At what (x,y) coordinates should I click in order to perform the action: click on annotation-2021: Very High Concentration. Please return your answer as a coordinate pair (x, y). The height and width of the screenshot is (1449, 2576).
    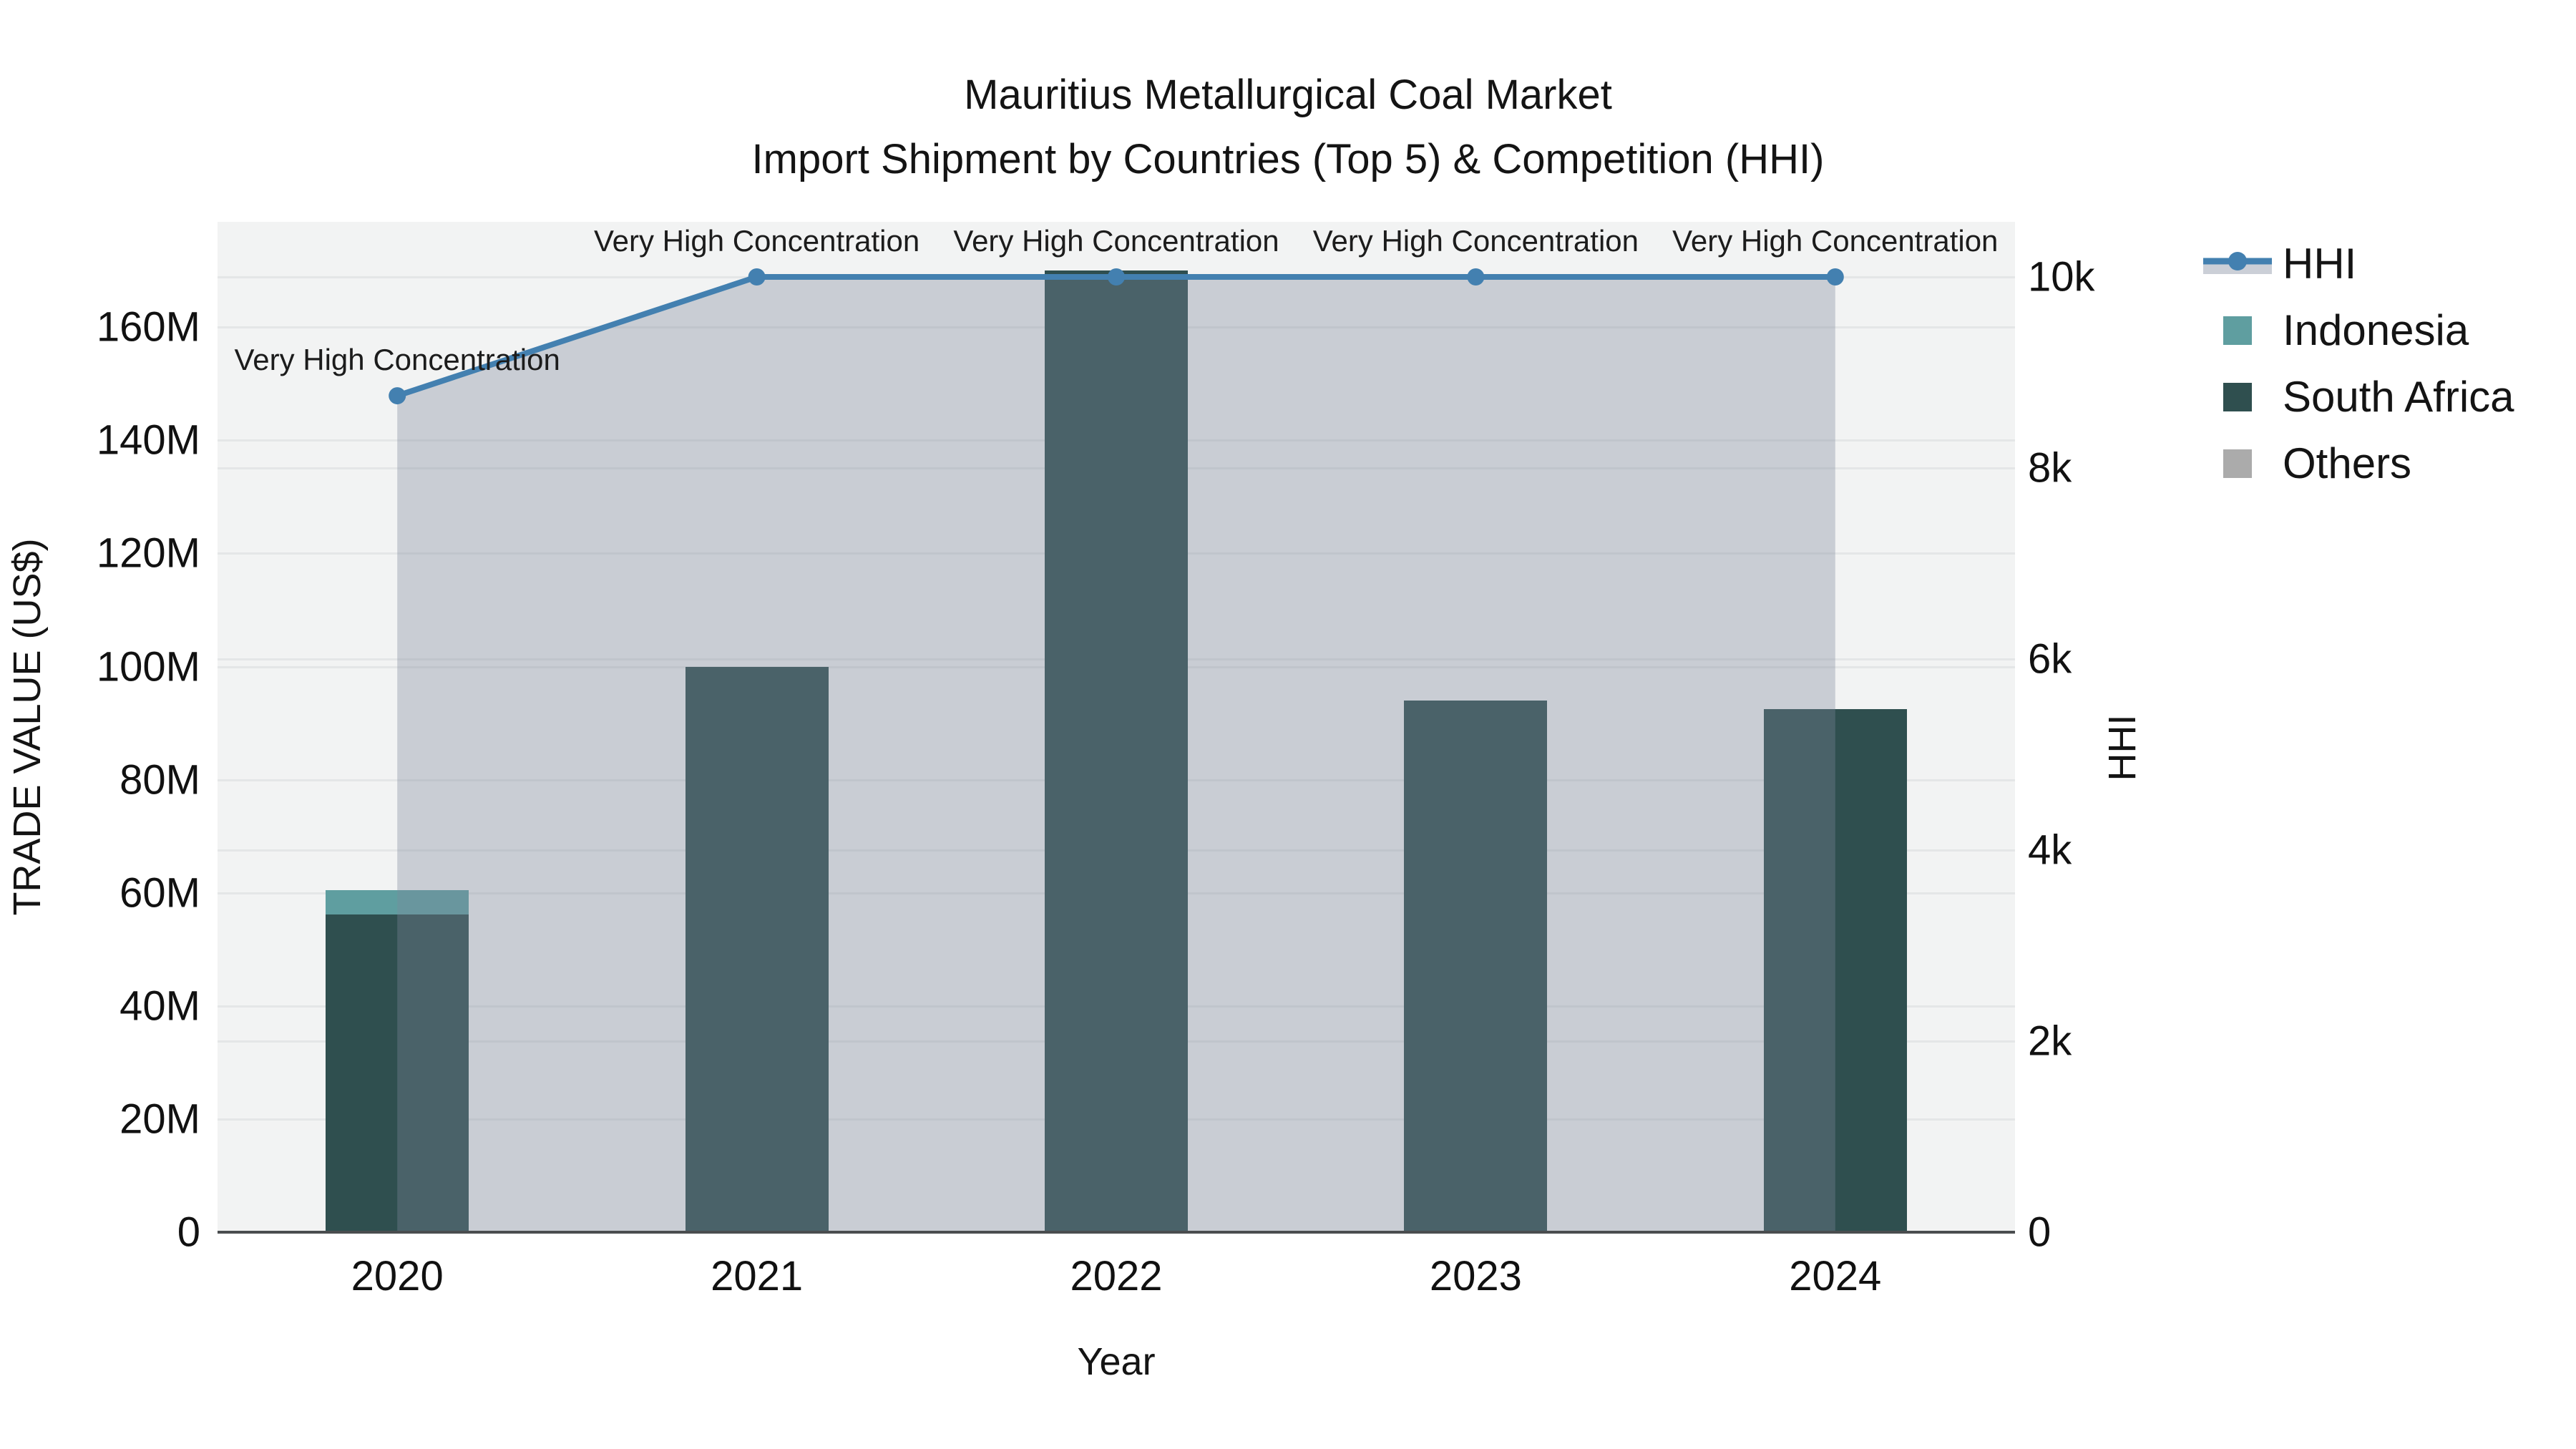
    Looking at the image, I should click on (756, 241).